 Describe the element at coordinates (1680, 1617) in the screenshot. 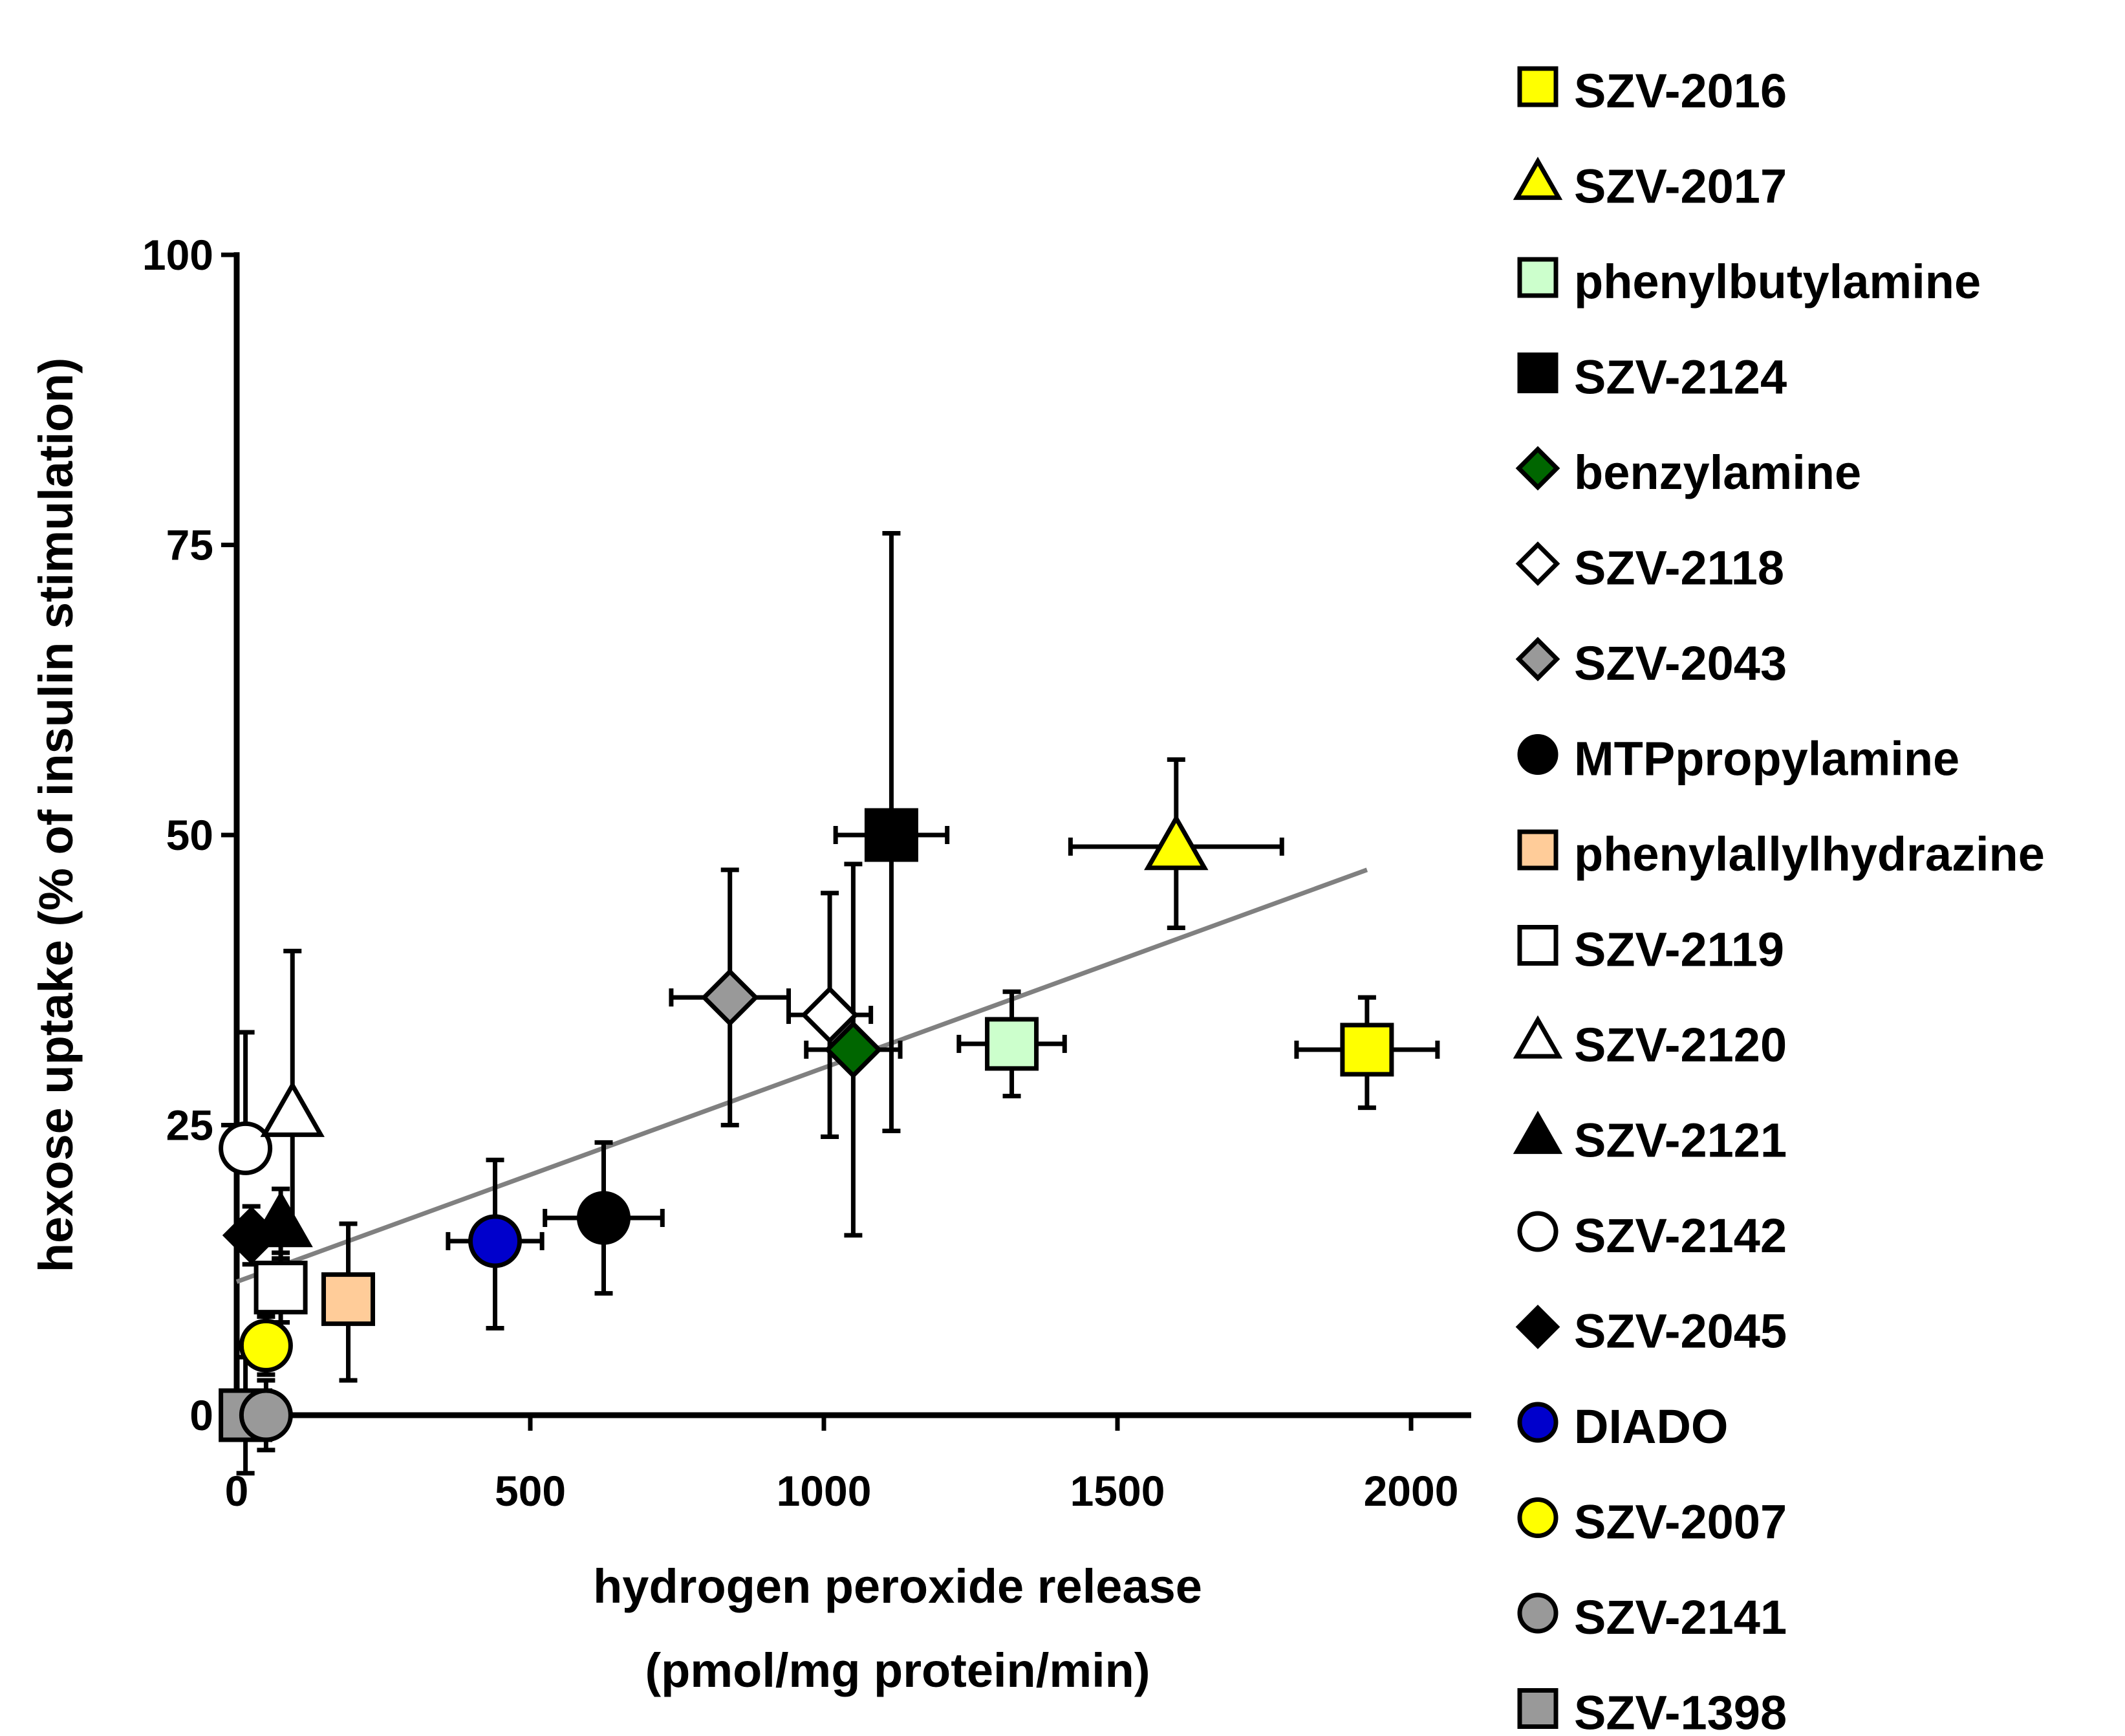

I see `legend-label-szv-2141: SZV-2141` at that location.